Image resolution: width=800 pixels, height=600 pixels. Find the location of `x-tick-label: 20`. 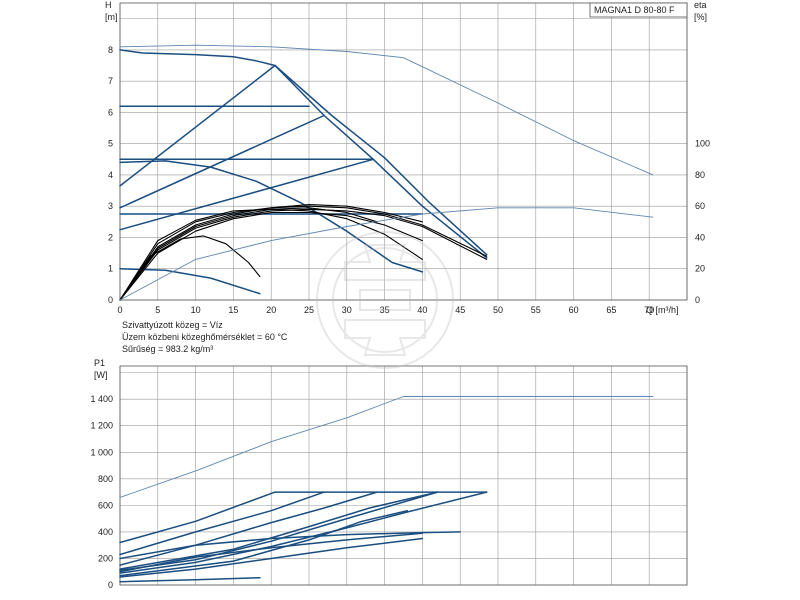

x-tick-label: 20 is located at coordinates (271, 310).